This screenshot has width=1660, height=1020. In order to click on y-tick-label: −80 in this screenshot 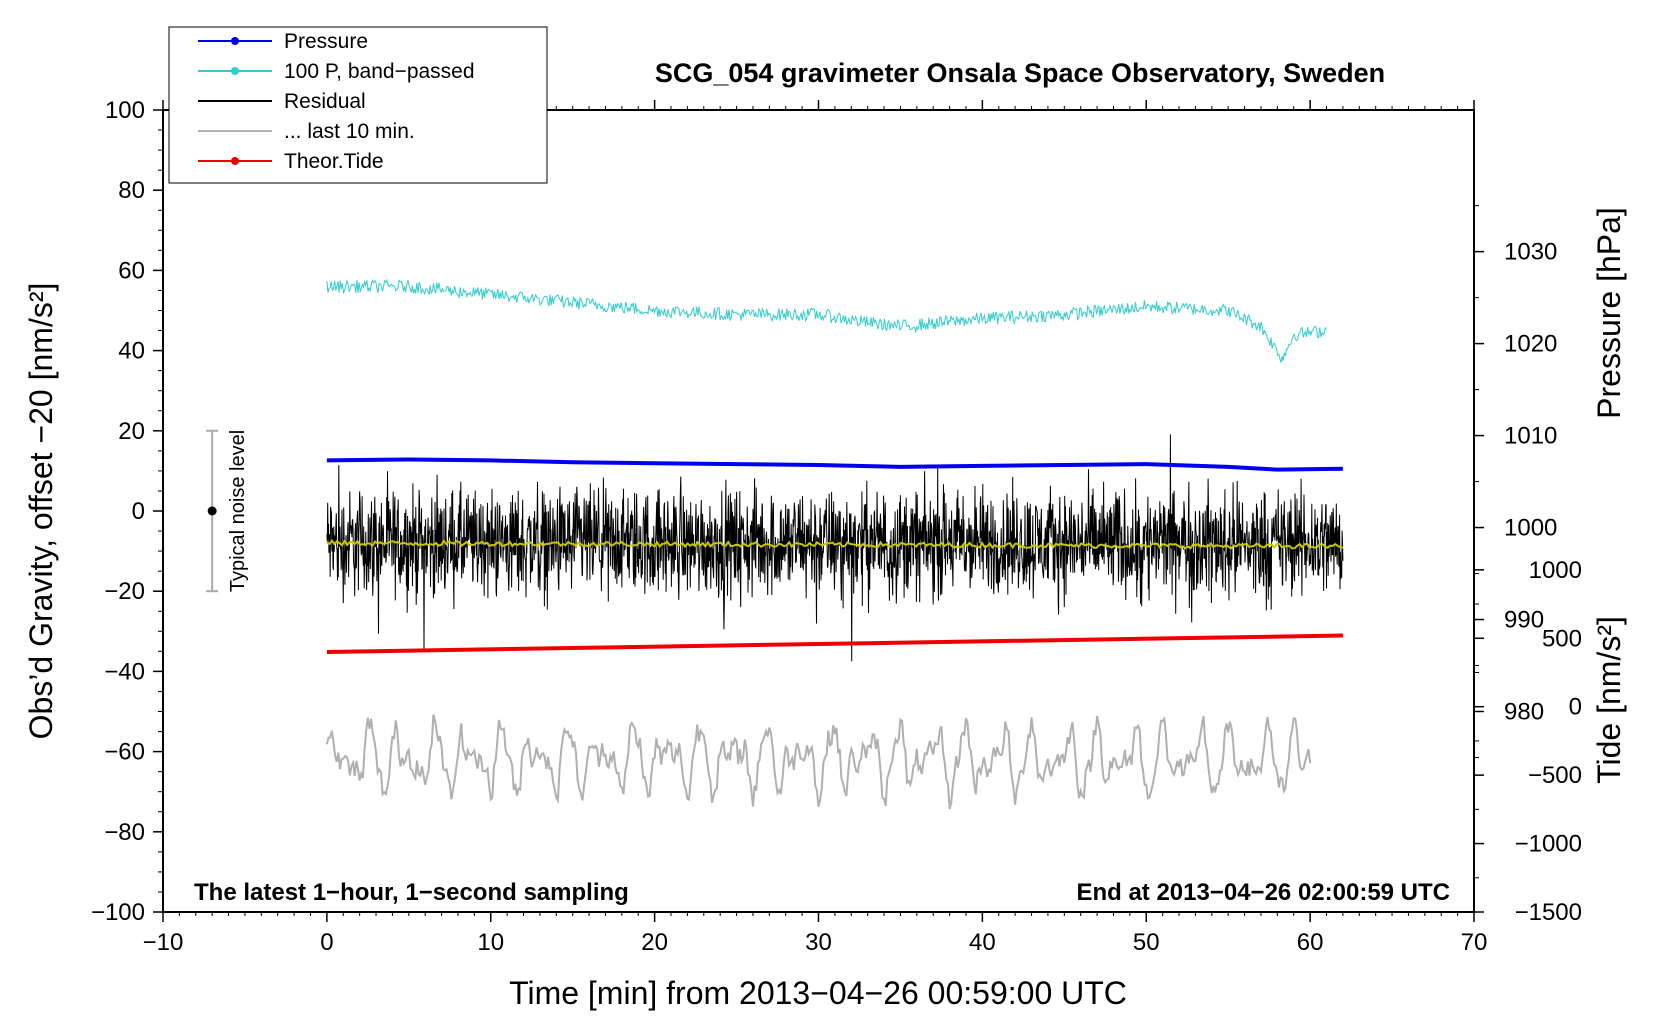, I will do `click(124, 832)`.